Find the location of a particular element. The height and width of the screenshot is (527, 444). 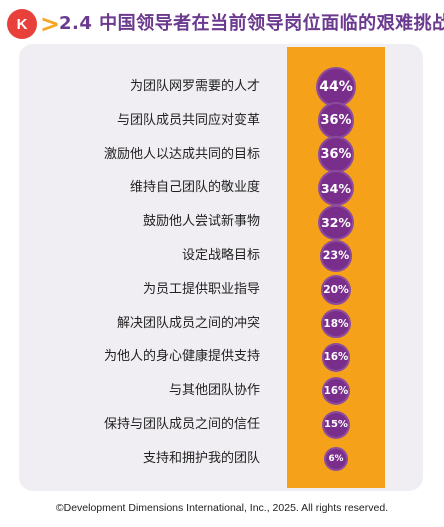

category-label: 激励他人以达成共同的目标 is located at coordinates (181, 154).